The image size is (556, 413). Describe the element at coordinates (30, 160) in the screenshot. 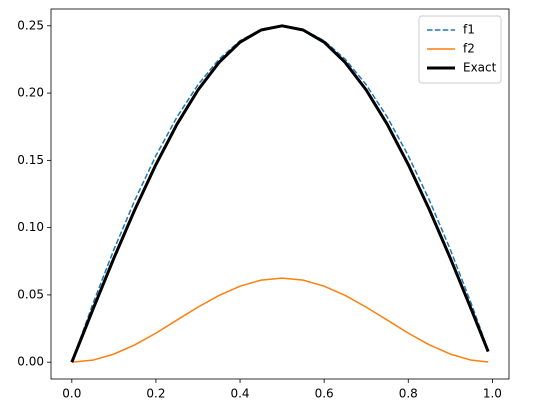

I see `y-tick-label: 0.15` at that location.